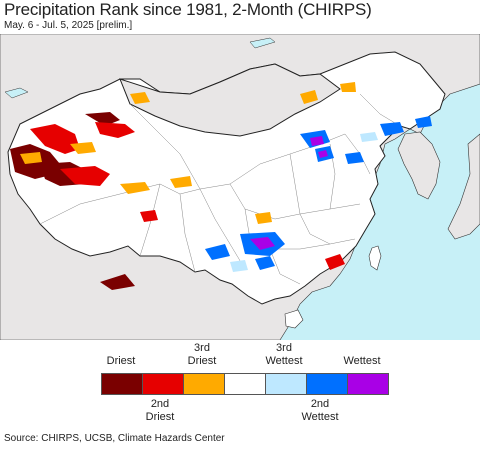 Image resolution: width=480 pixels, height=449 pixels. What do you see at coordinates (286, 384) in the screenshot?
I see `legend-swatch-3rd-wettest` at bounding box center [286, 384].